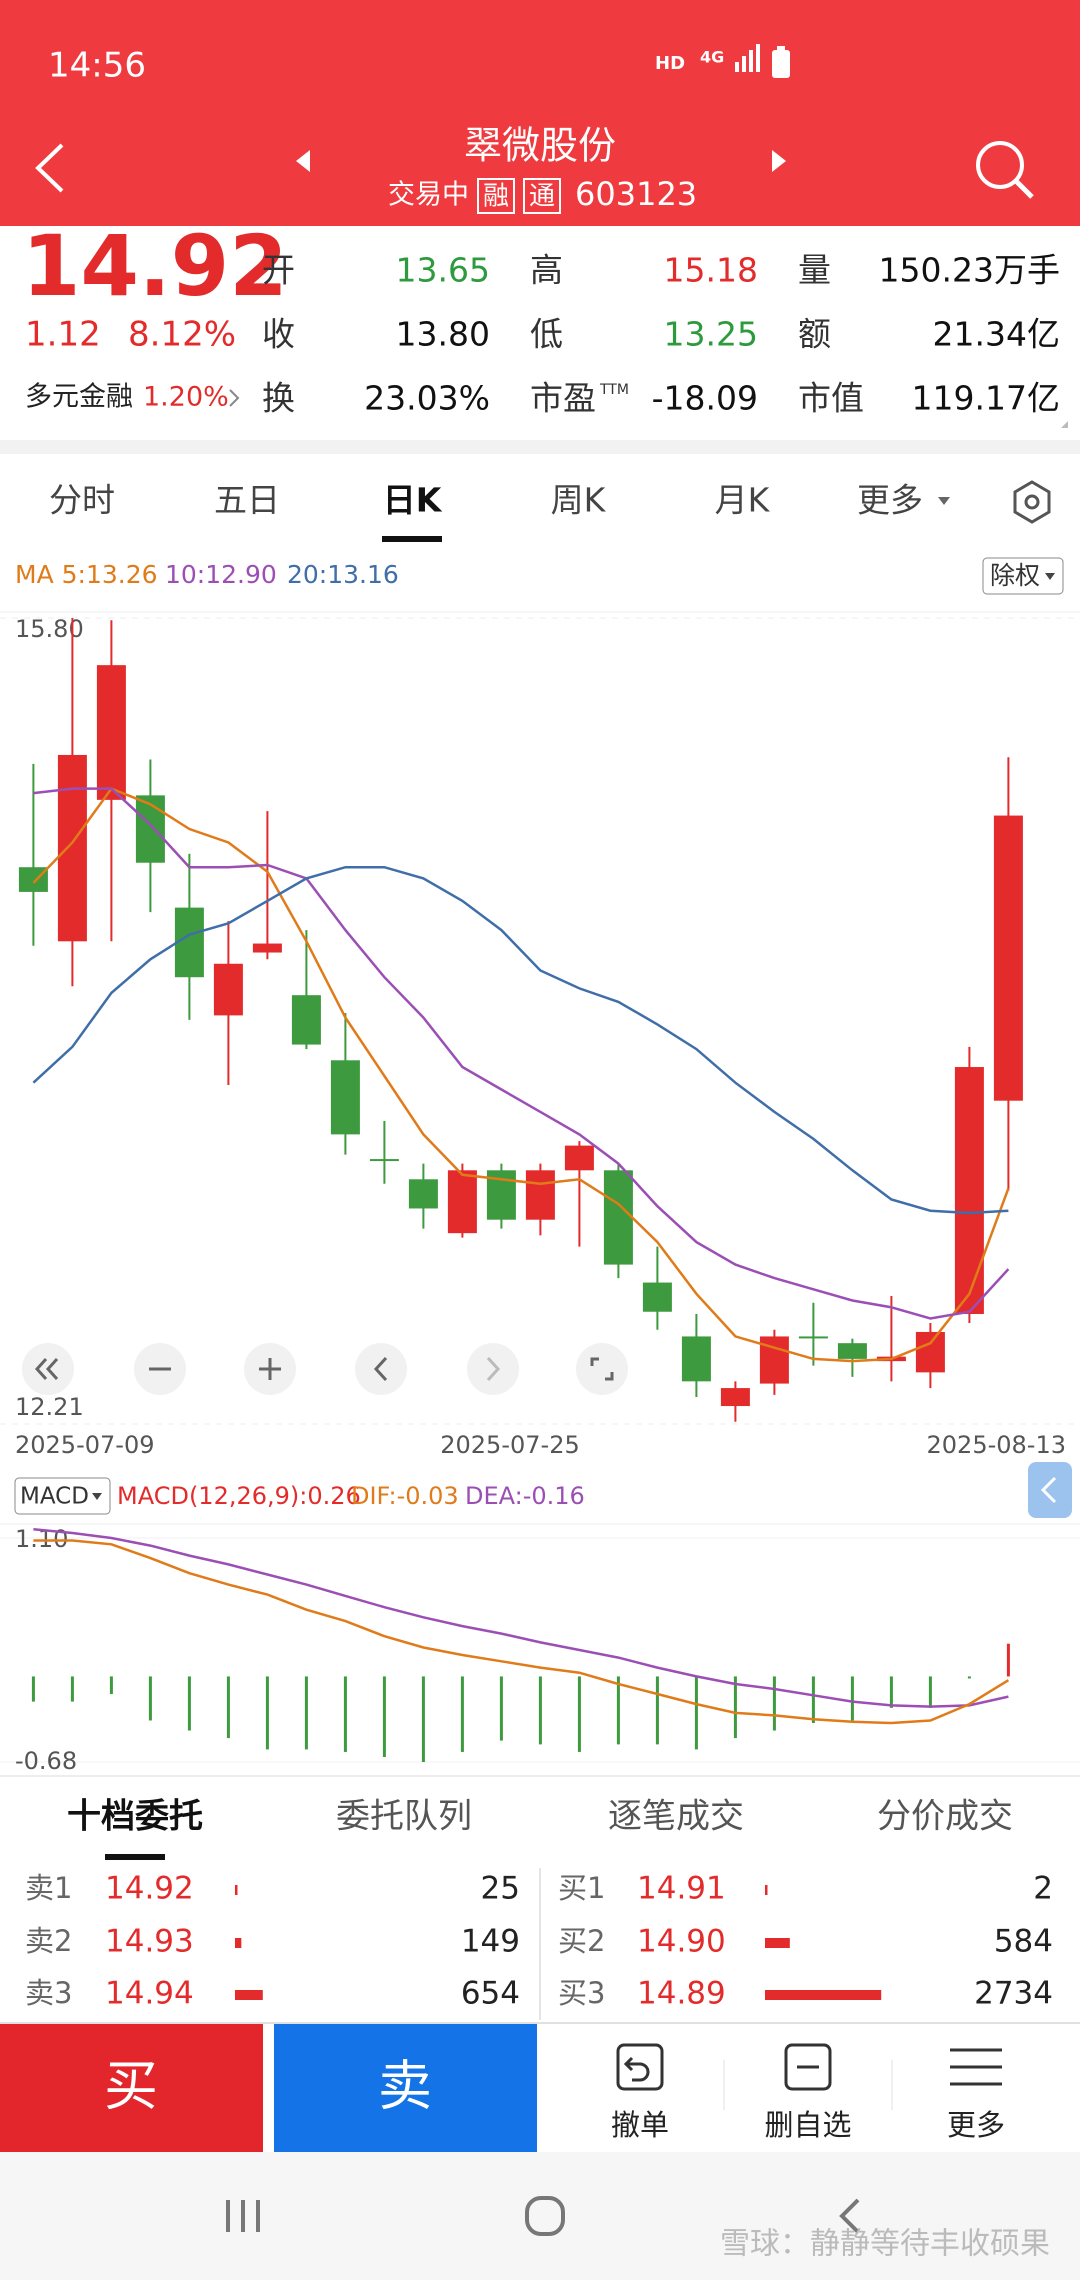  I want to click on change: 1.12, so click(63, 335).